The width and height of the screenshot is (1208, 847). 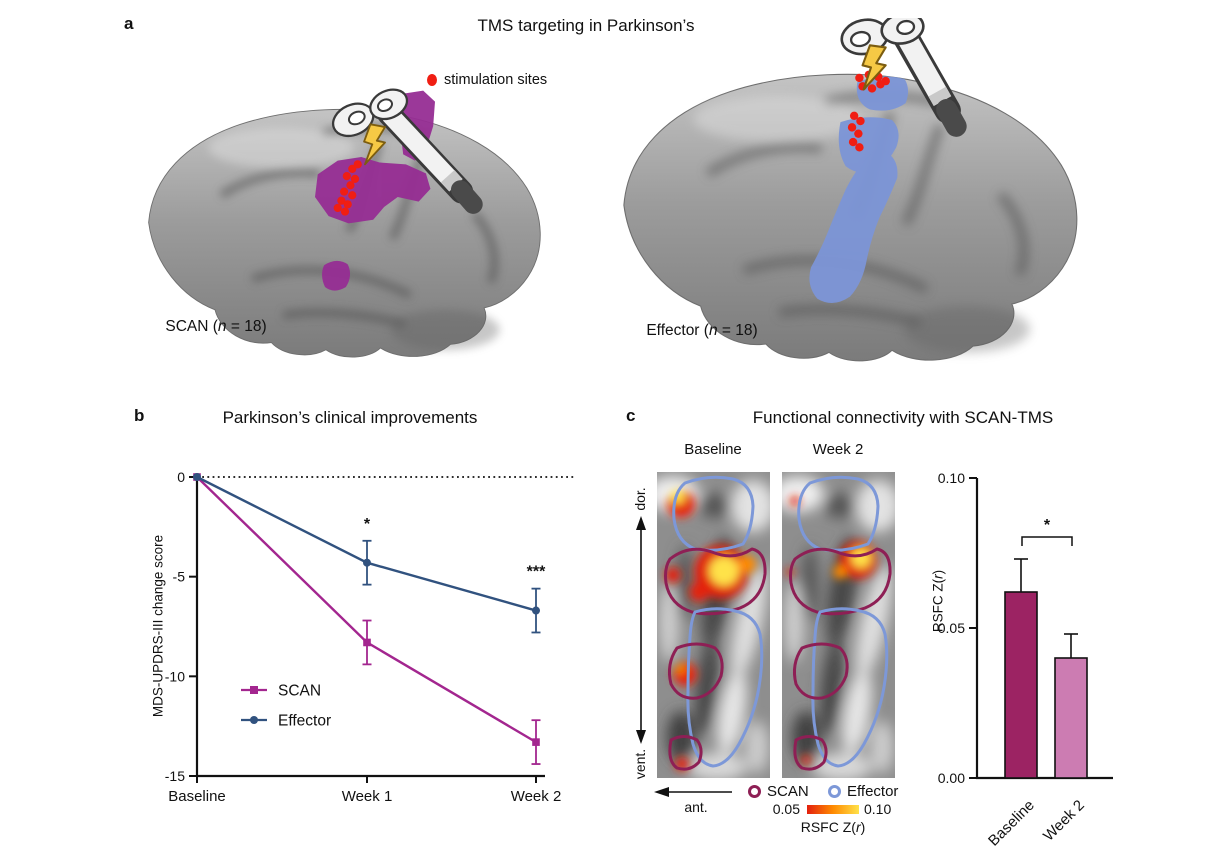 I want to click on map-legend-effector: Effector, so click(x=863, y=791).